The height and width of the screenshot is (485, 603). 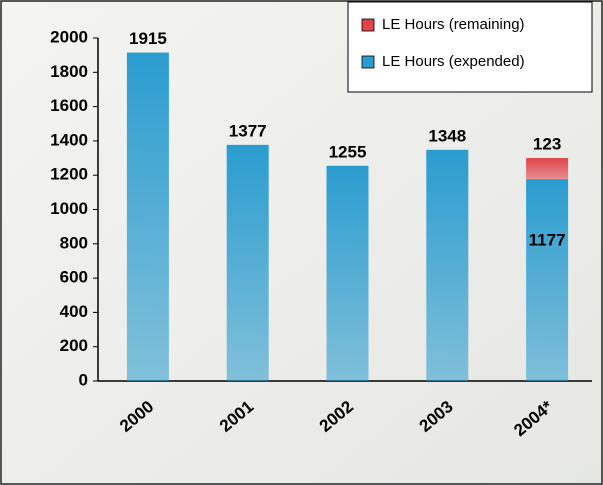 I want to click on data-label: 1348, so click(x=447, y=135).